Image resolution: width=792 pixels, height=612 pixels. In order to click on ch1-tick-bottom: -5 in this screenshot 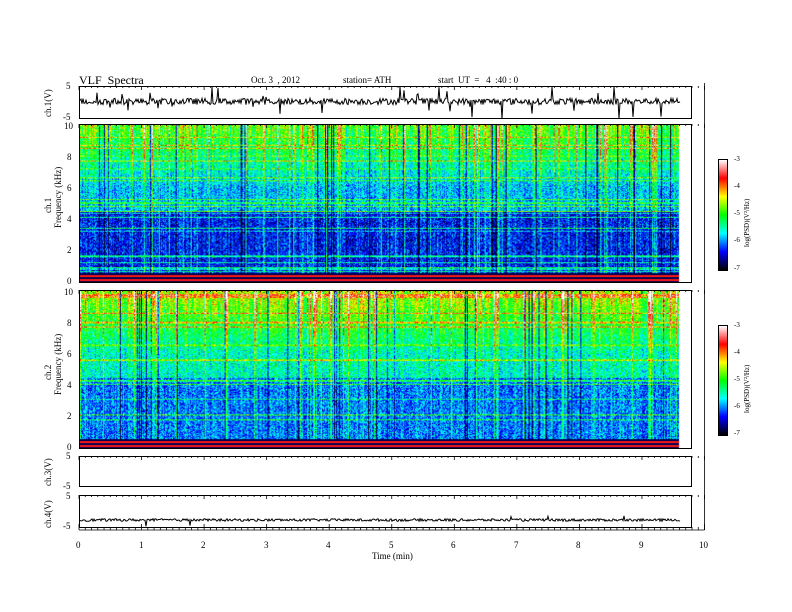, I will do `click(67, 117)`.